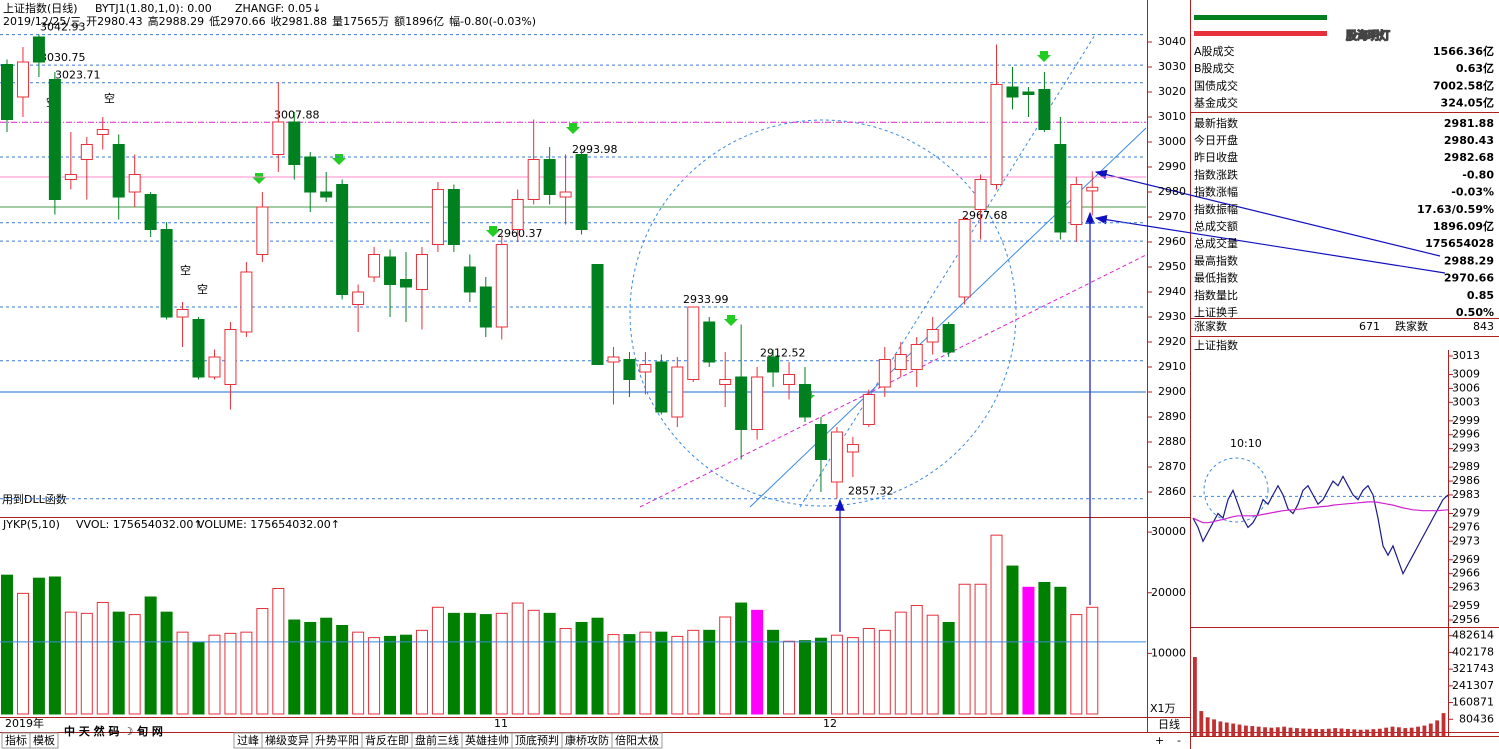 The image size is (1499, 749). Describe the element at coordinates (1172, 316) in the screenshot. I see `y-tick-label: 2930` at that location.